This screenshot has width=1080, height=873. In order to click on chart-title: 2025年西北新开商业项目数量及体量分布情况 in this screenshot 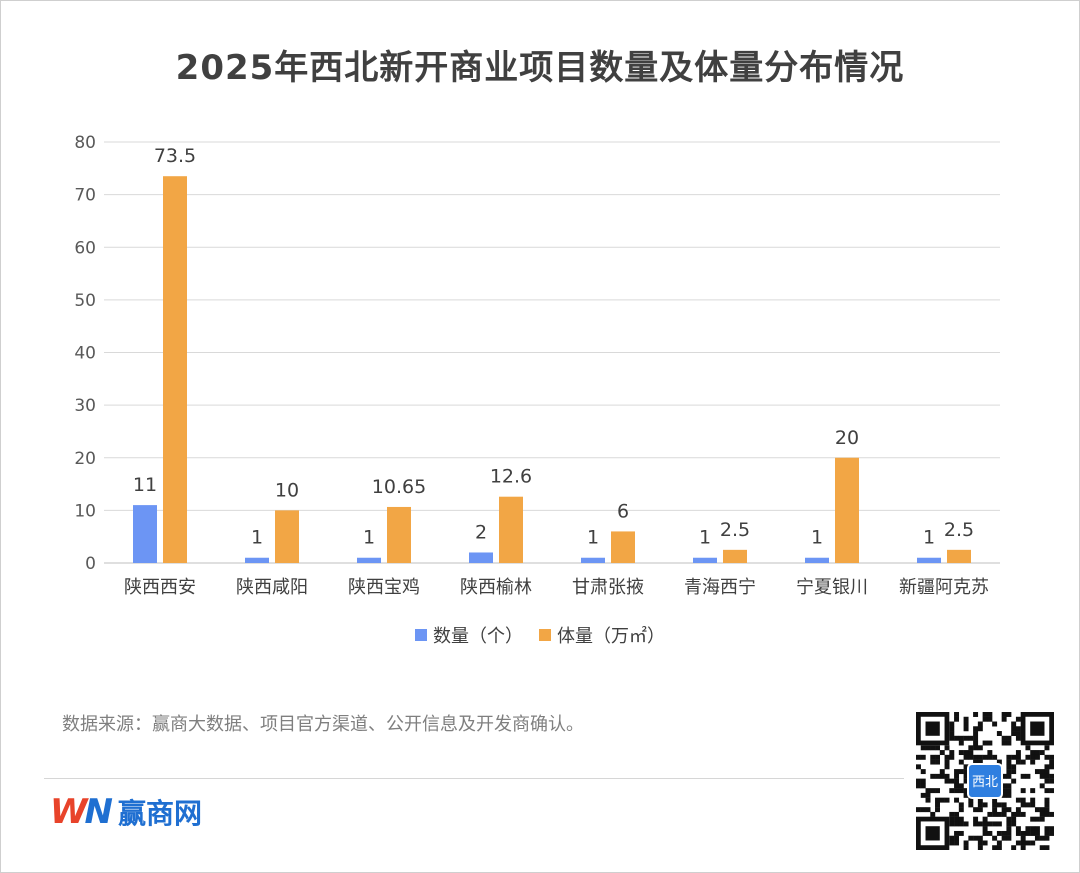, I will do `click(540, 68)`.